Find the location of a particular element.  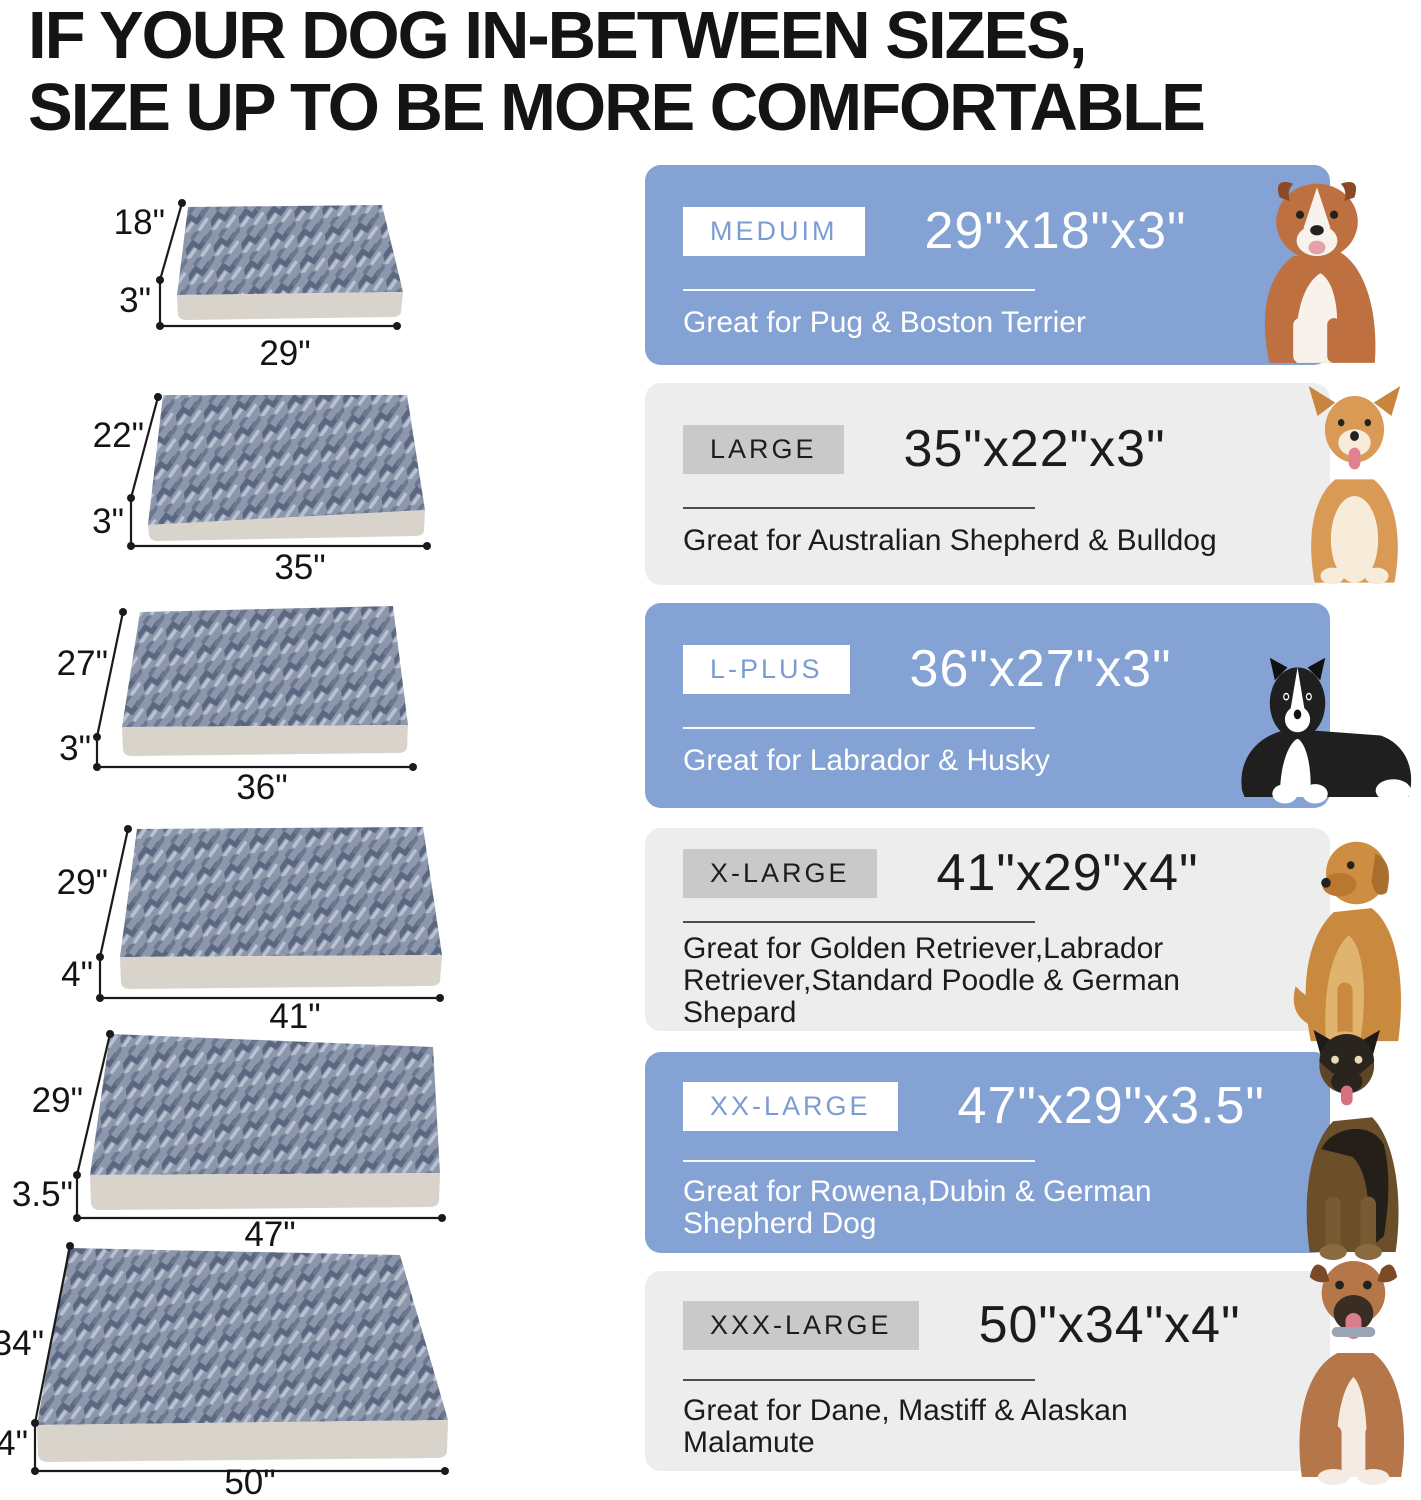

size-description: Great for Australian Shepherd & Bulldog is located at coordinates (950, 540).